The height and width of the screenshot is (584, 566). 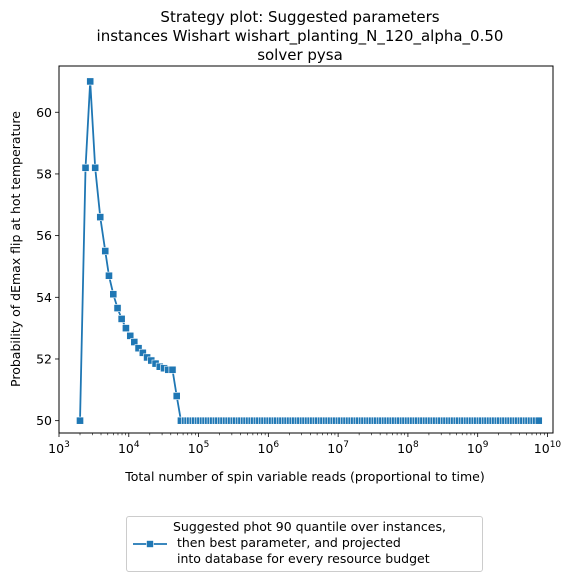 What do you see at coordinates (300, 17) in the screenshot?
I see `chart-title-line: Strategy plot: Suggested parameters` at bounding box center [300, 17].